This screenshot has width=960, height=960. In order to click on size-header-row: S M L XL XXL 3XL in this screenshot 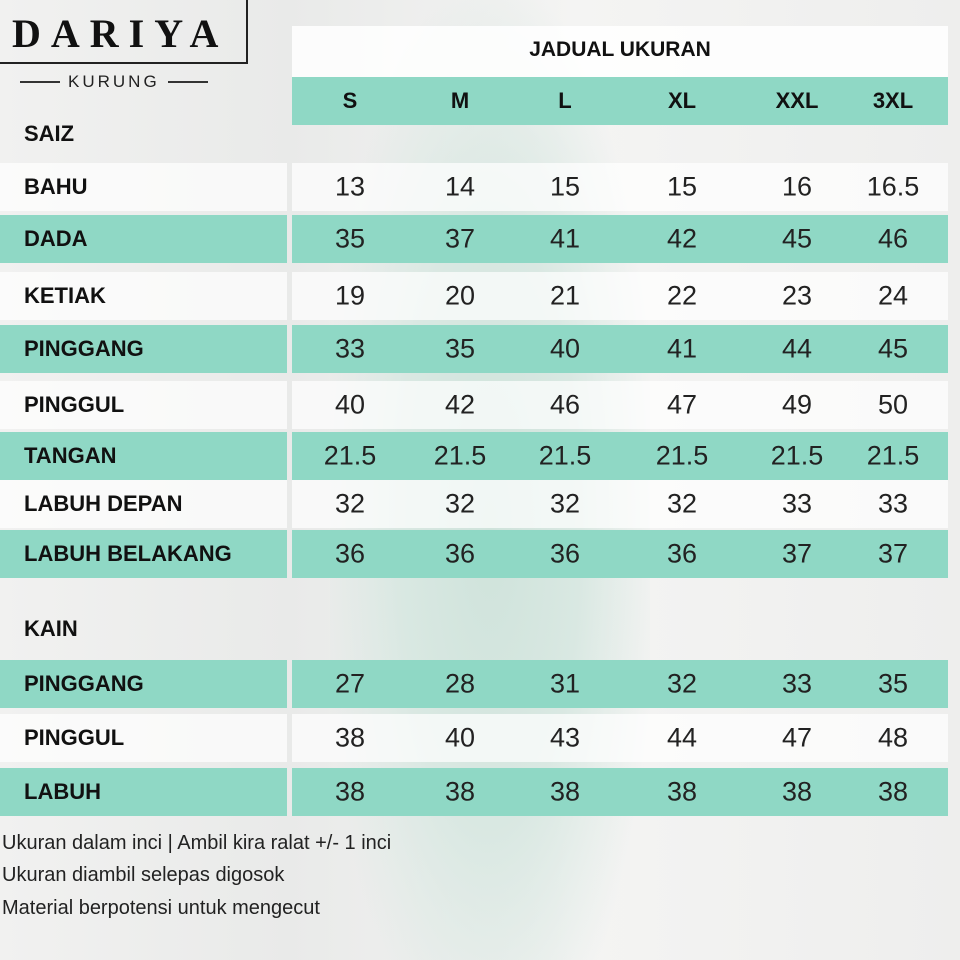, I will do `click(620, 101)`.